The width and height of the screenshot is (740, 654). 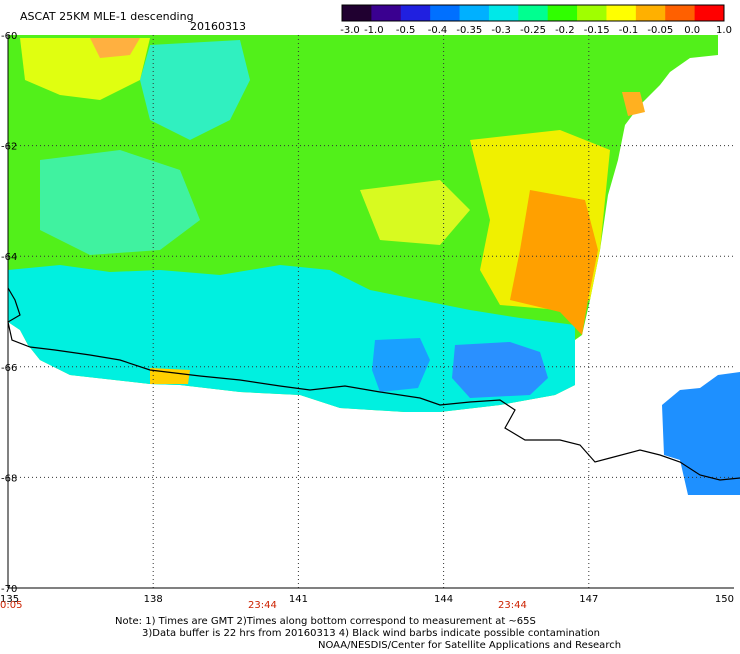 I want to click on colorbar-label: -0.25, so click(x=533, y=30).